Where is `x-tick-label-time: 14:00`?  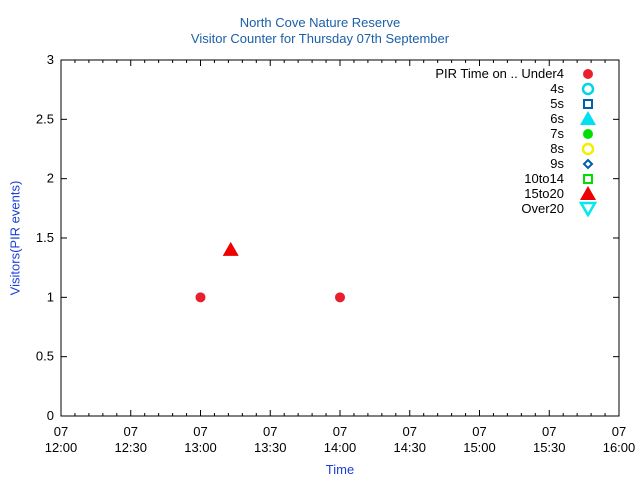 x-tick-label-time: 14:00 is located at coordinates (340, 447).